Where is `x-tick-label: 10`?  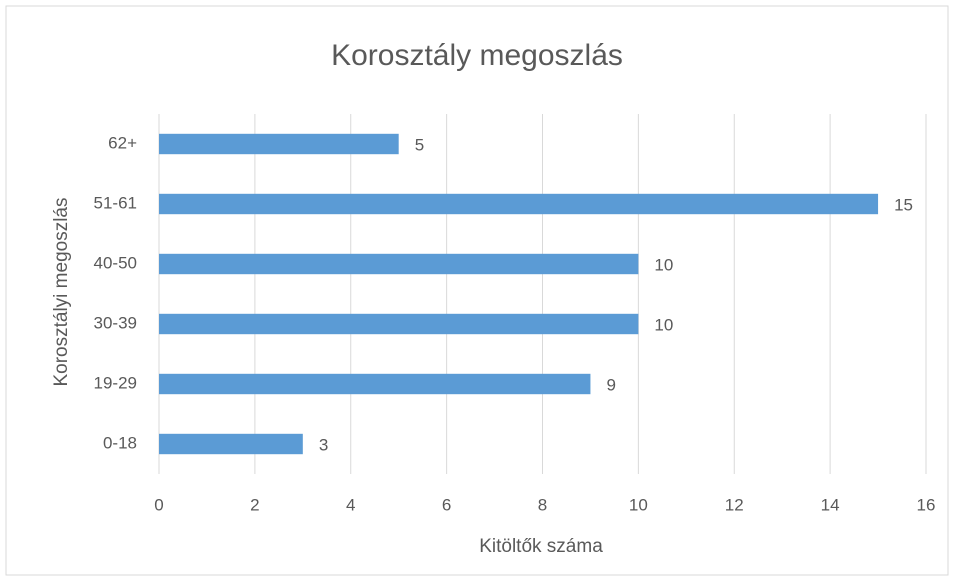 x-tick-label: 10 is located at coordinates (638, 504).